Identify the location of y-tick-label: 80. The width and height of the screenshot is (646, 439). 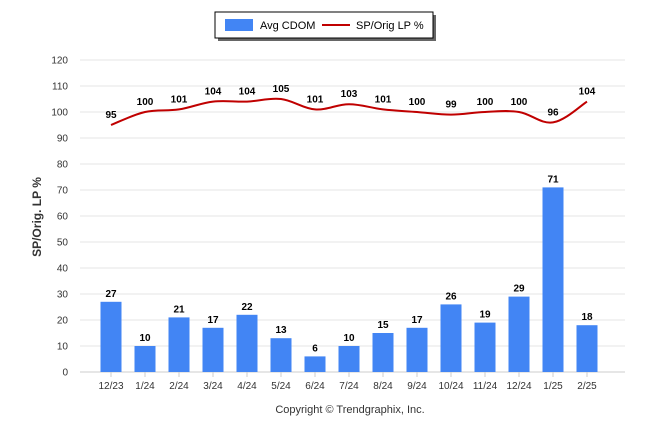
(63, 165).